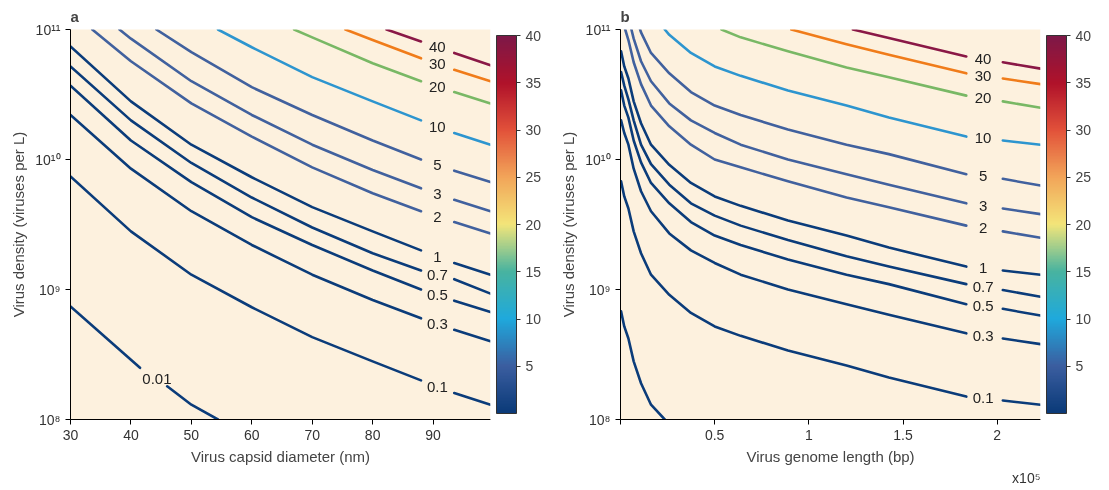  What do you see at coordinates (714, 434) in the screenshot?
I see `x-tick-label: 0.5` at bounding box center [714, 434].